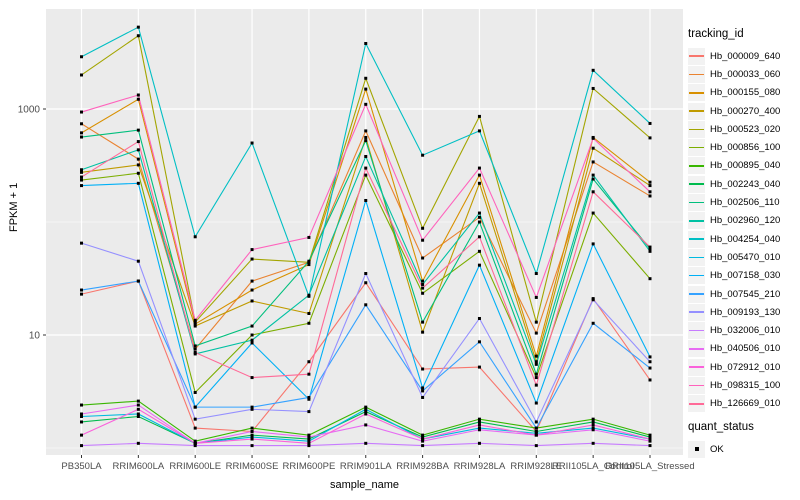 This screenshot has height=500, width=800. What do you see at coordinates (745, 111) in the screenshot?
I see `legend-item-label: Hb_000270_400` at bounding box center [745, 111].